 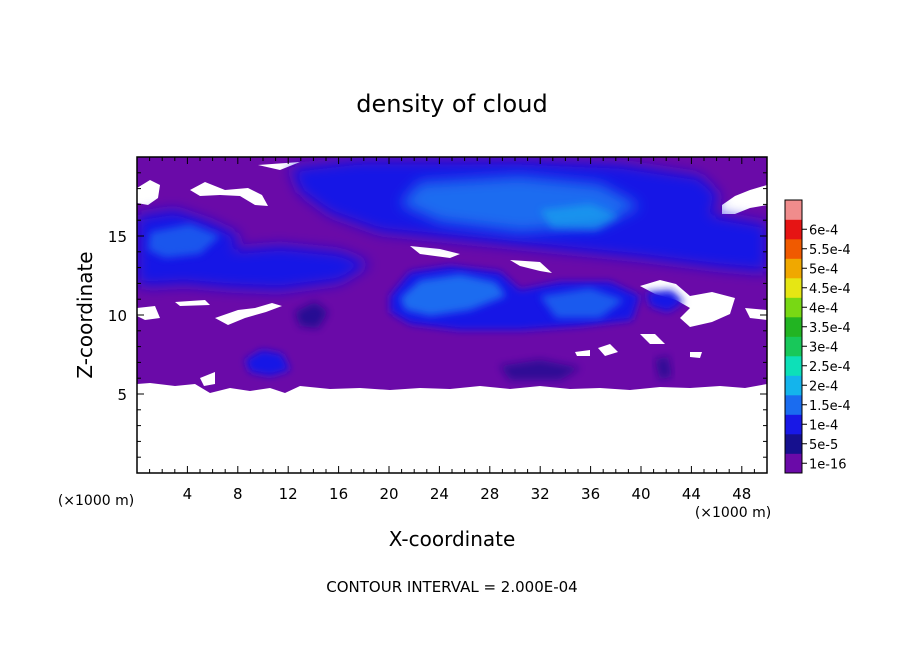 I want to click on colorbar-label: 1.5e-4, so click(x=830, y=406).